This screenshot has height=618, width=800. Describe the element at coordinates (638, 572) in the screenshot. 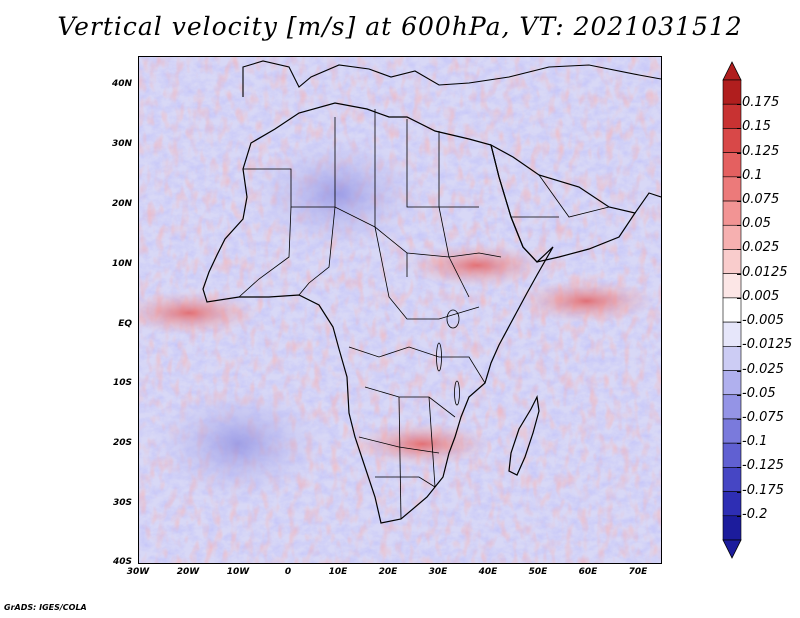

I see `lon-label-70e: 70E` at that location.